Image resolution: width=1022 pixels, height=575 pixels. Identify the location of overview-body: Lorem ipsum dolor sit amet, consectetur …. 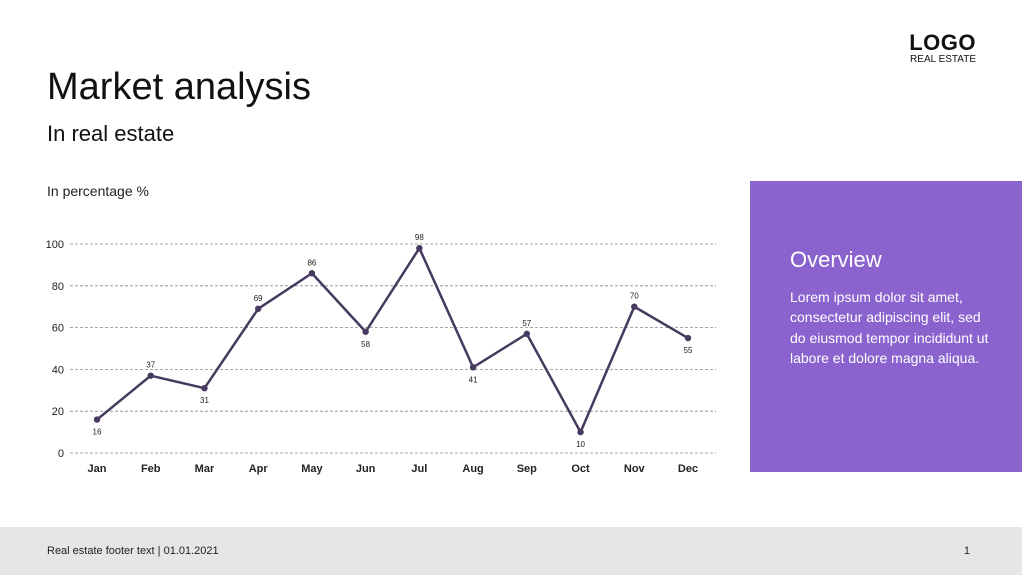
(889, 327).